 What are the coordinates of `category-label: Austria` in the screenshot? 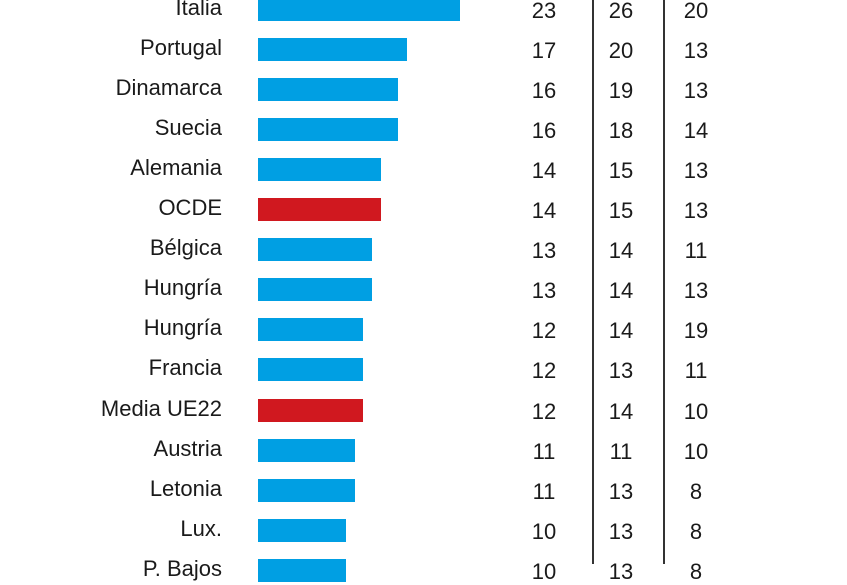 It's located at (187, 448).